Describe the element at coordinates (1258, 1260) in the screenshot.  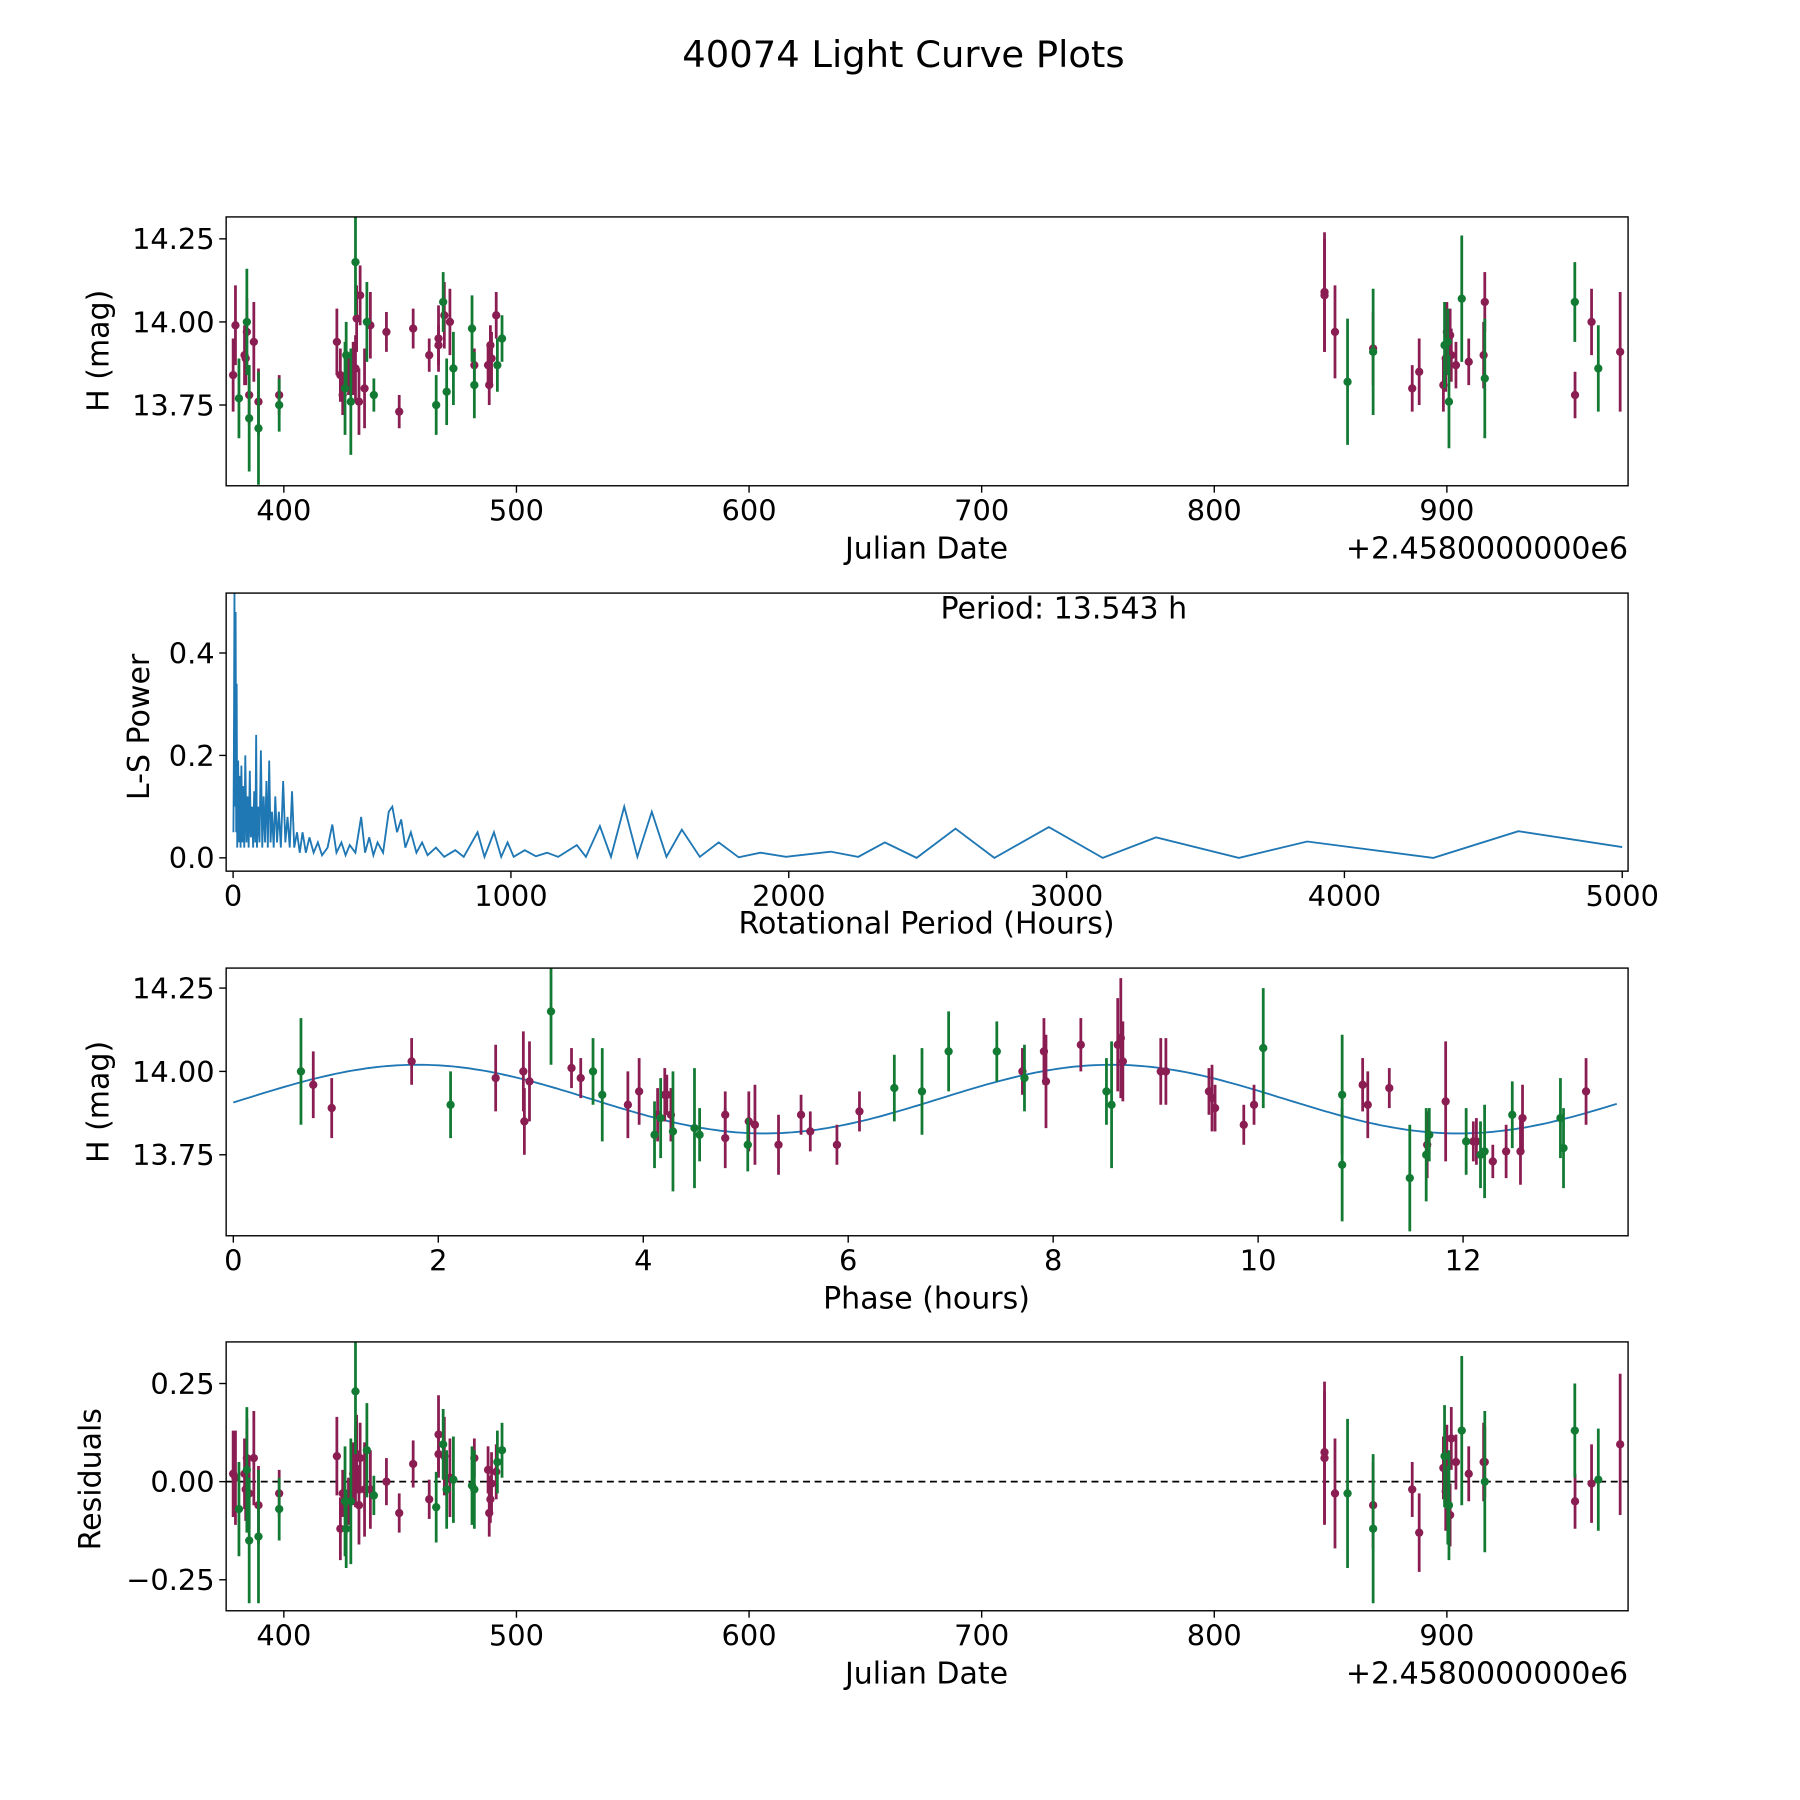
I see `x-tick-label: 10` at that location.